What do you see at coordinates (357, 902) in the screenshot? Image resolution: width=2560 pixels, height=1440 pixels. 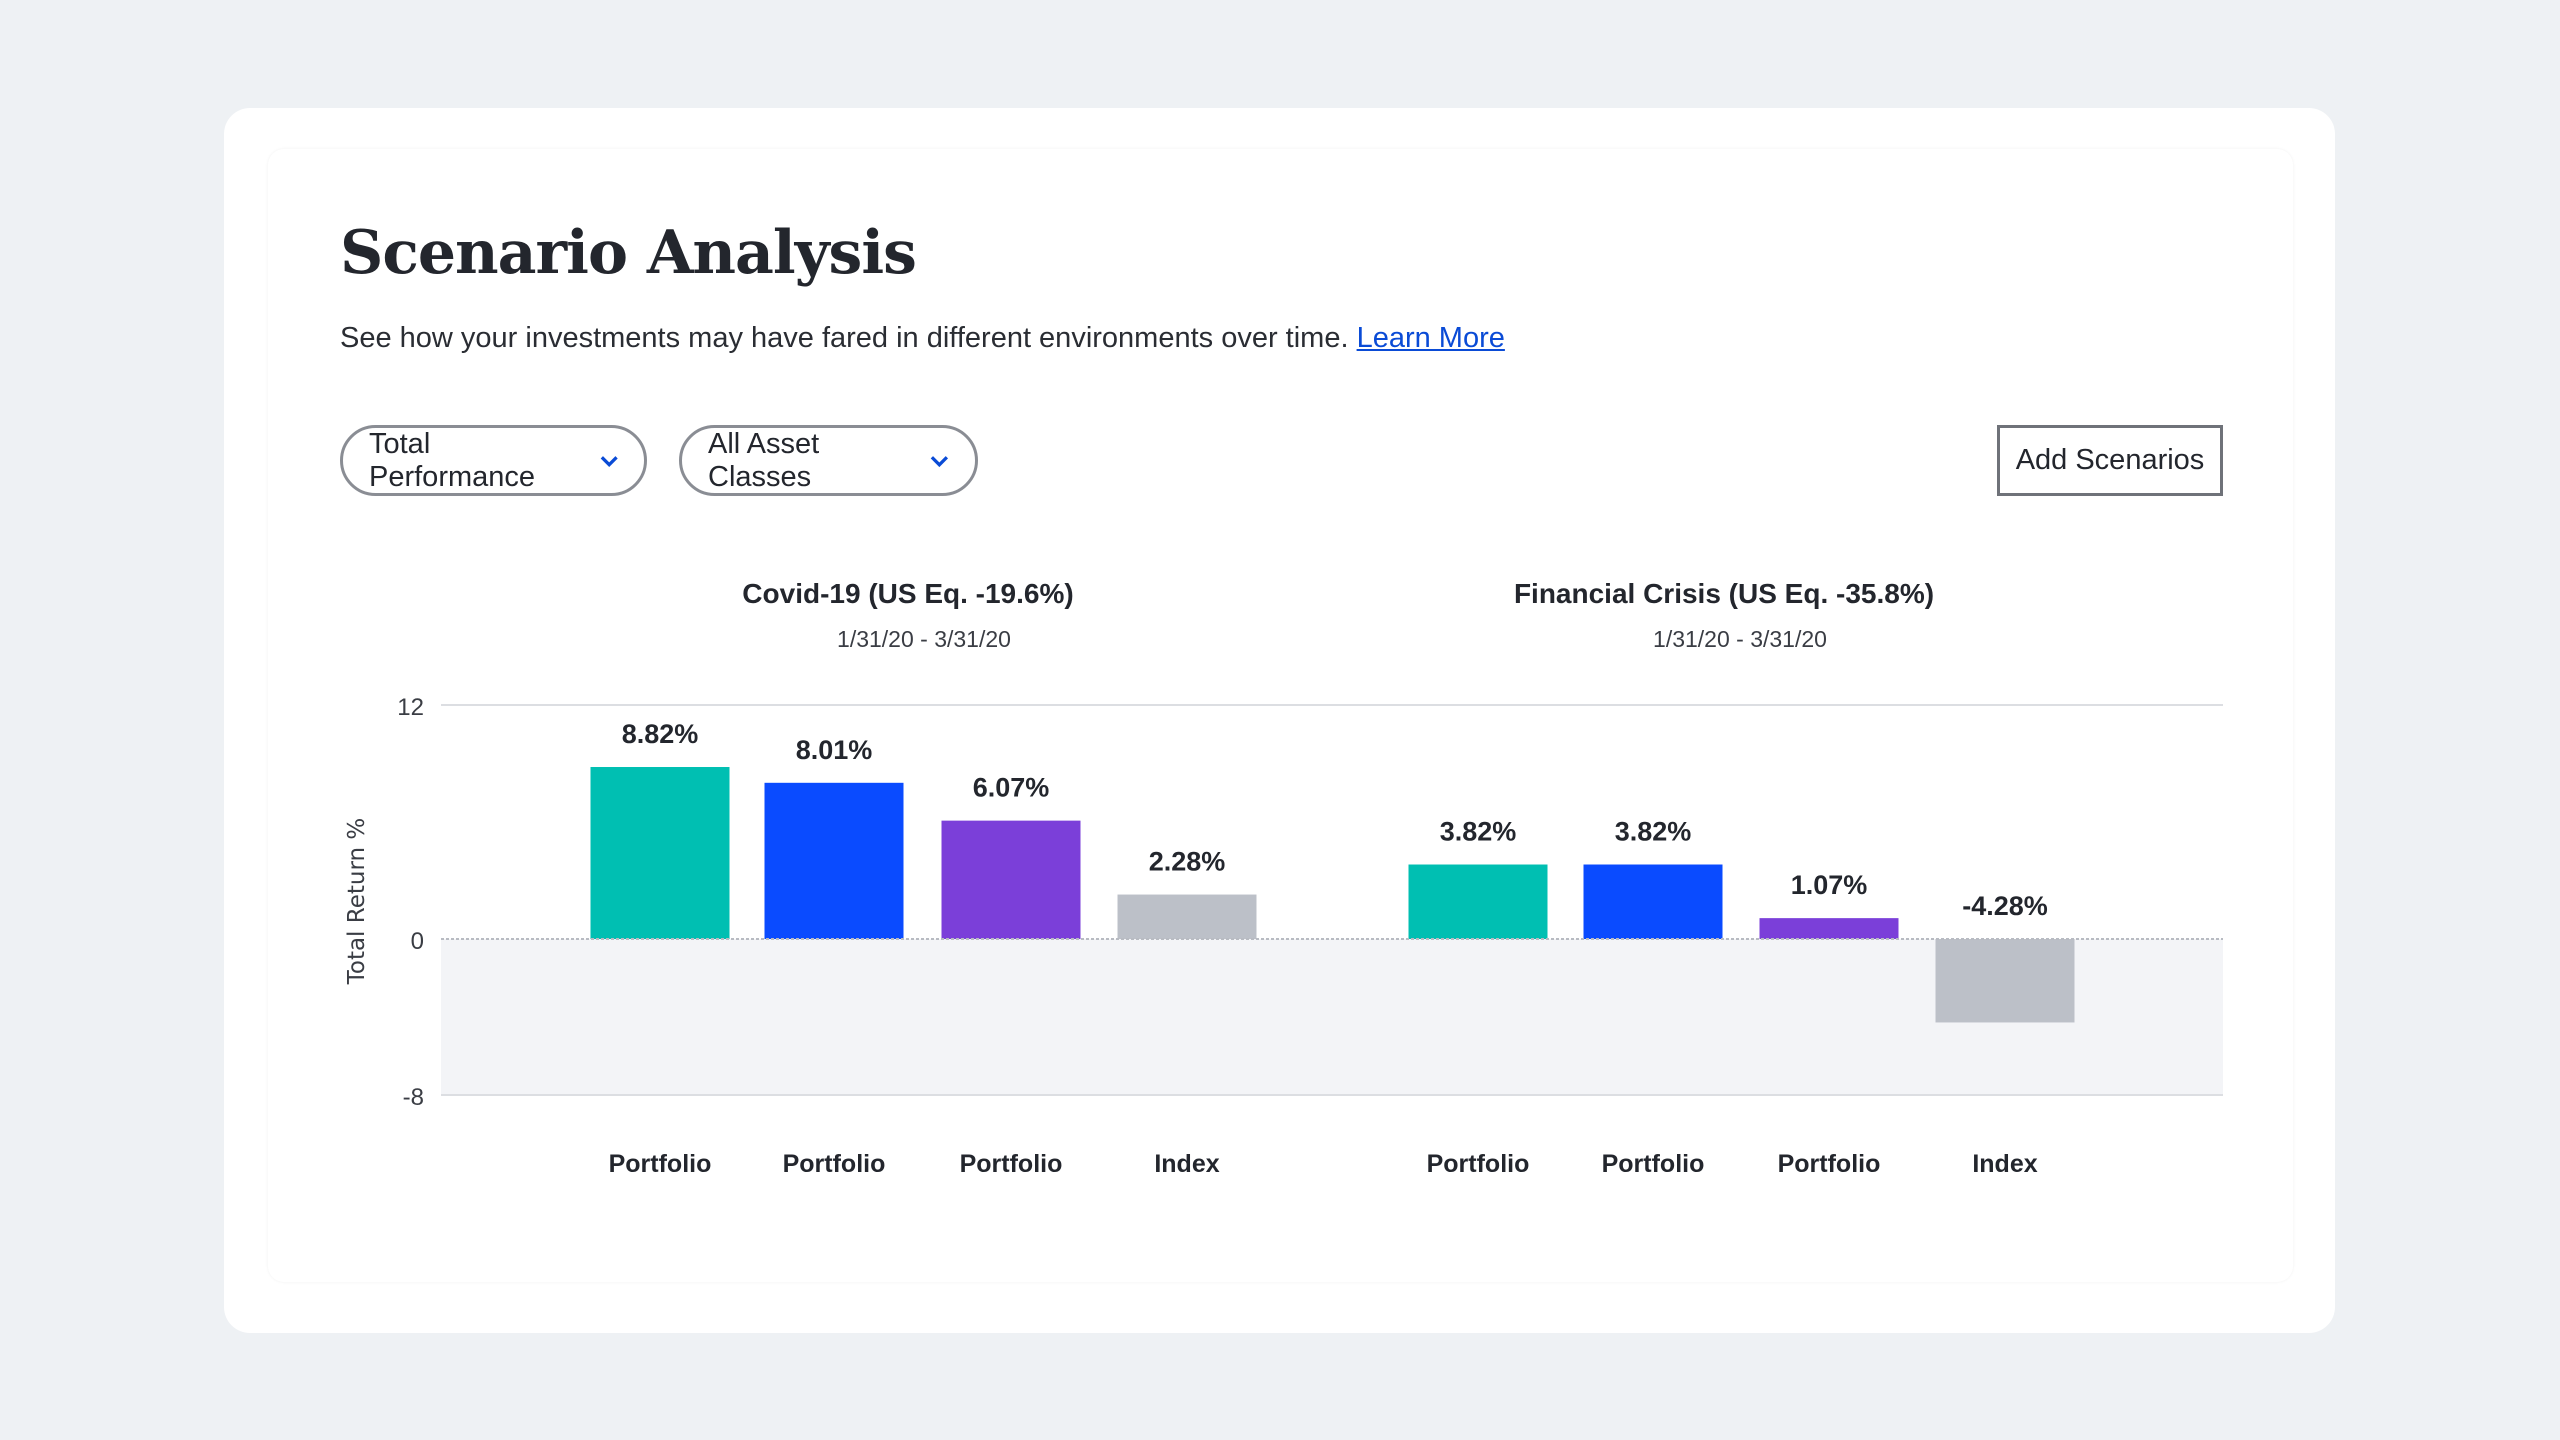 I see `y-axis-label: Total Return %` at bounding box center [357, 902].